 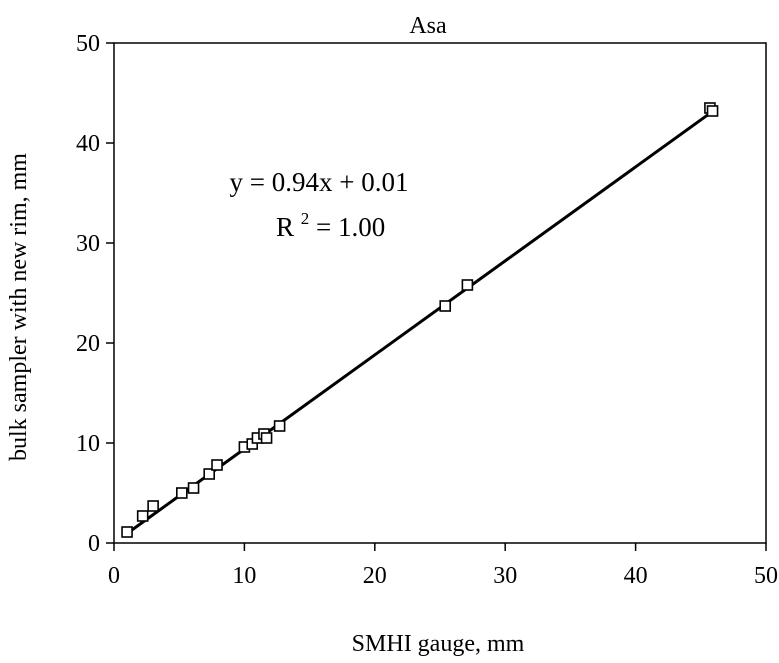 What do you see at coordinates (19, 307) in the screenshot?
I see `y-axis-title: bulk sampler with new rim, mm` at bounding box center [19, 307].